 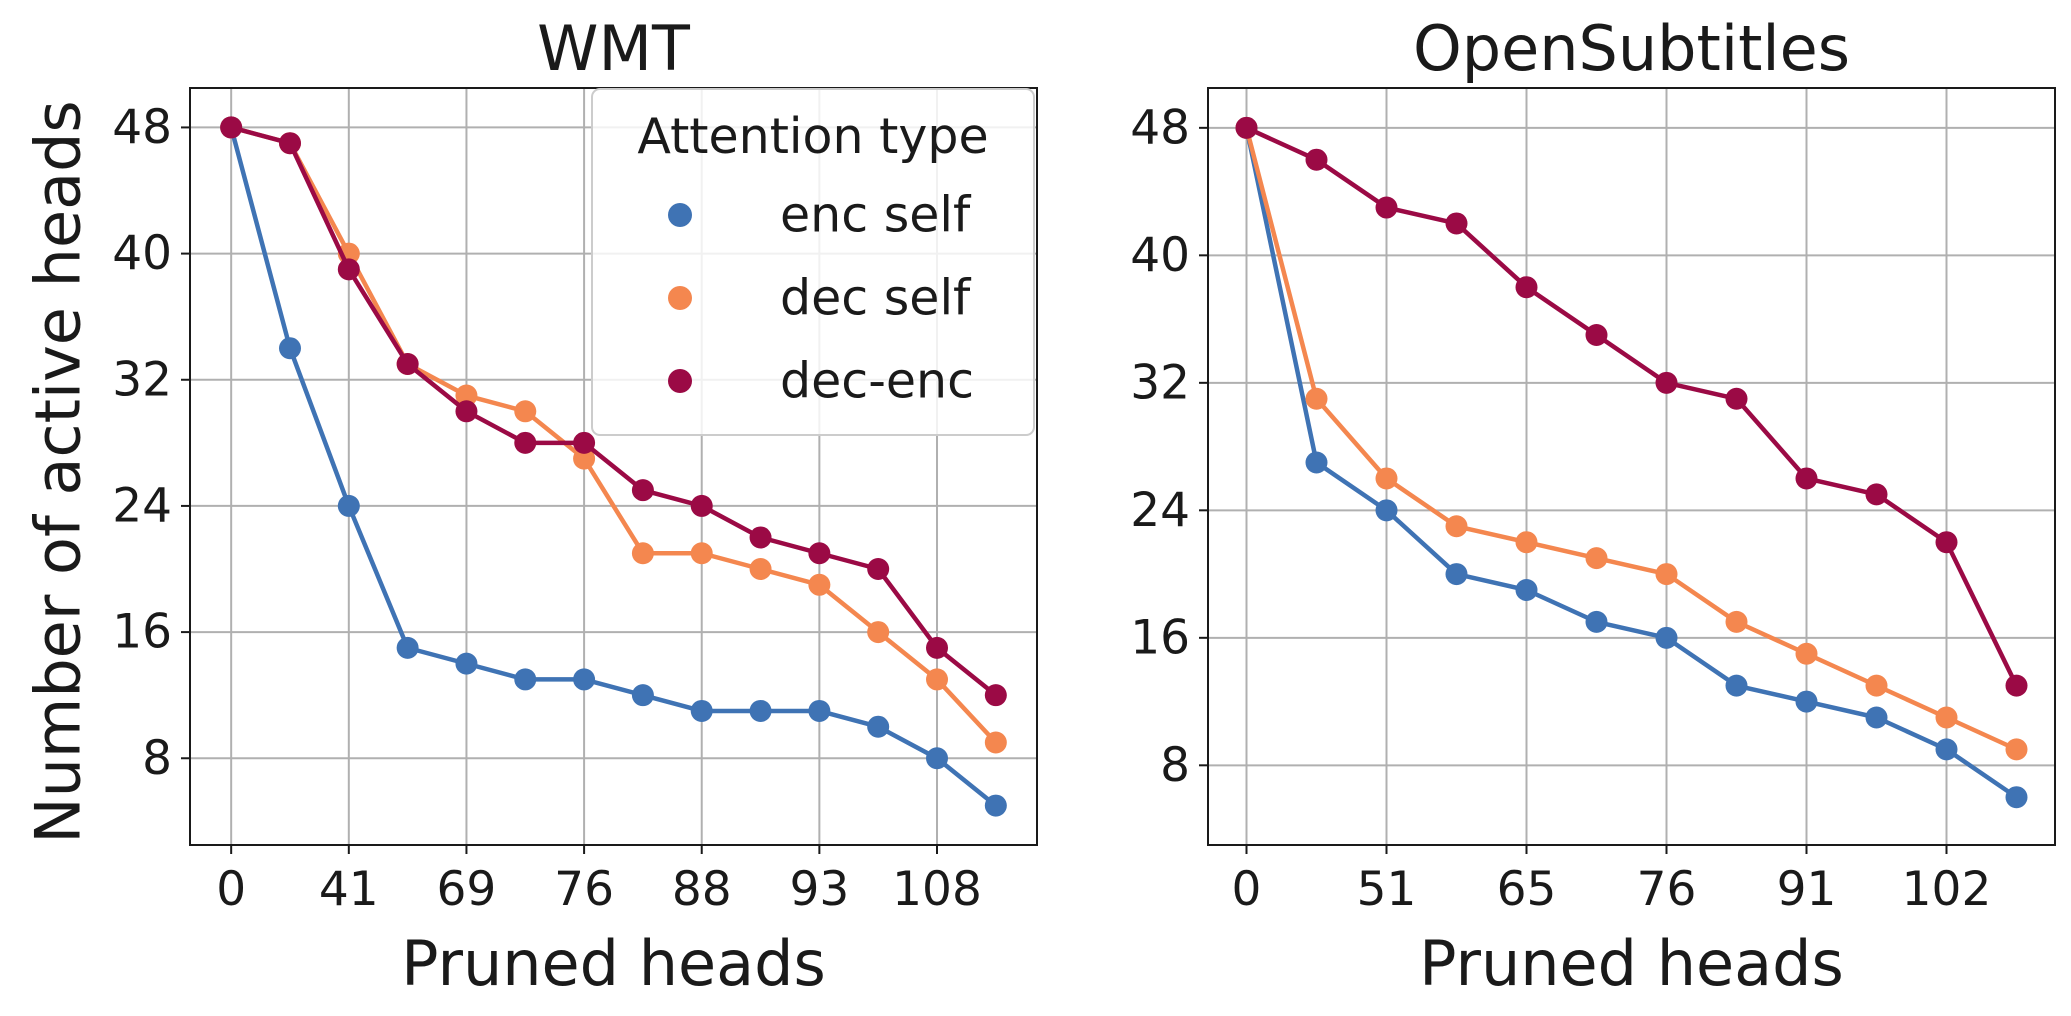 What do you see at coordinates (877, 381) in the screenshot?
I see `legend-label: dec-enc` at bounding box center [877, 381].